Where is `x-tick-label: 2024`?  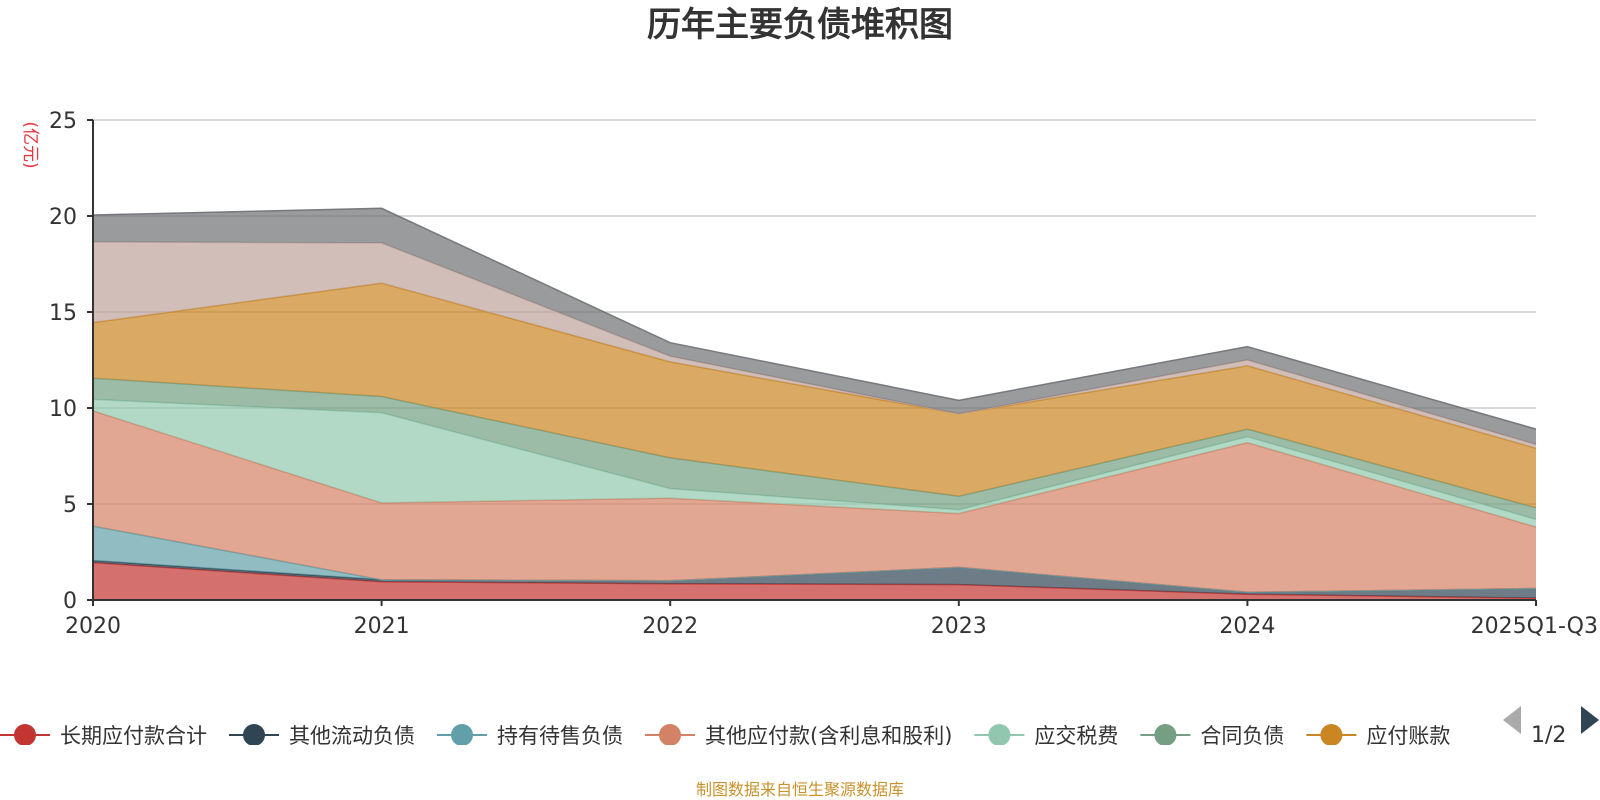 x-tick-label: 2024 is located at coordinates (1247, 626).